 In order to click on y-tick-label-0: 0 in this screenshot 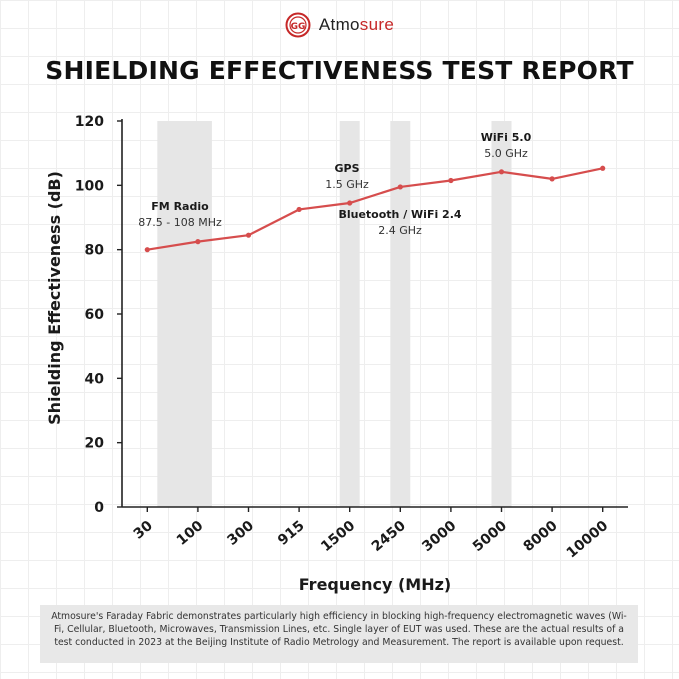, I will do `click(99, 508)`.